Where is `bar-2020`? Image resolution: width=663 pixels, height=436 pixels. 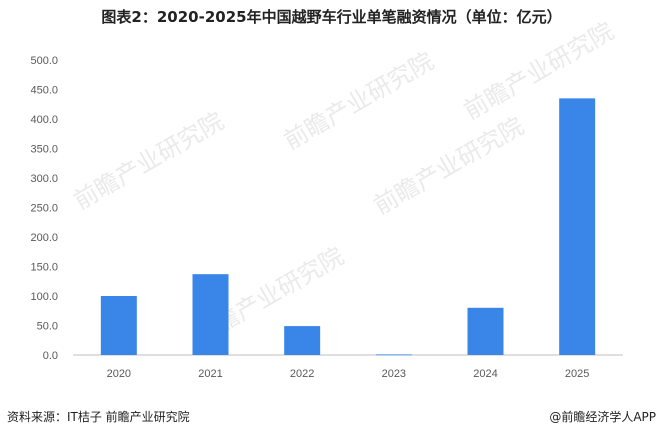 bar-2020 is located at coordinates (118, 325).